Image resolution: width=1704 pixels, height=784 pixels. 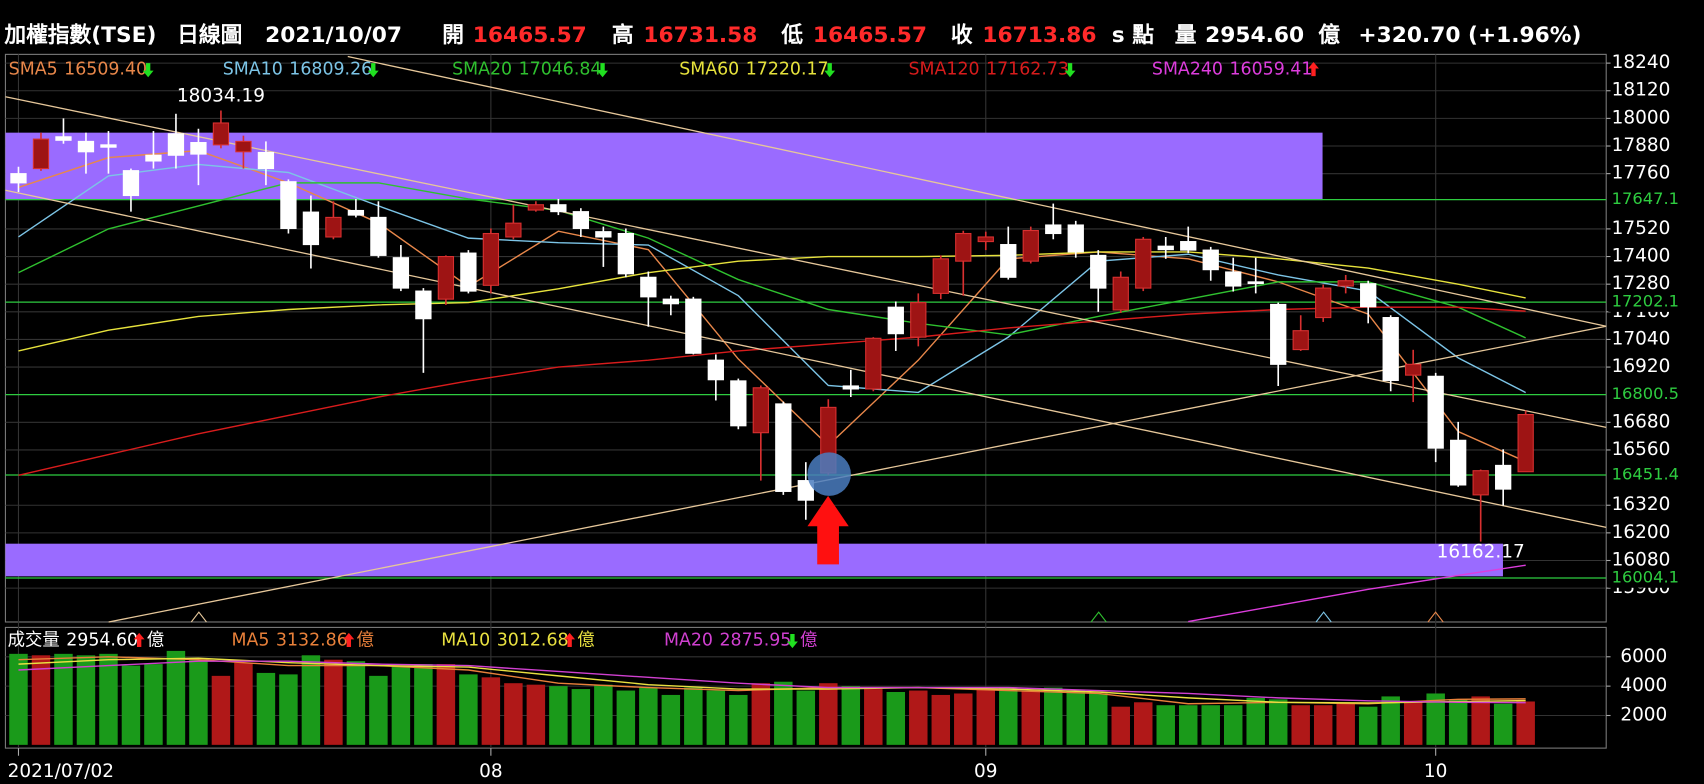 What do you see at coordinates (1641, 90) in the screenshot?
I see `y-tick-label: 18120` at bounding box center [1641, 90].